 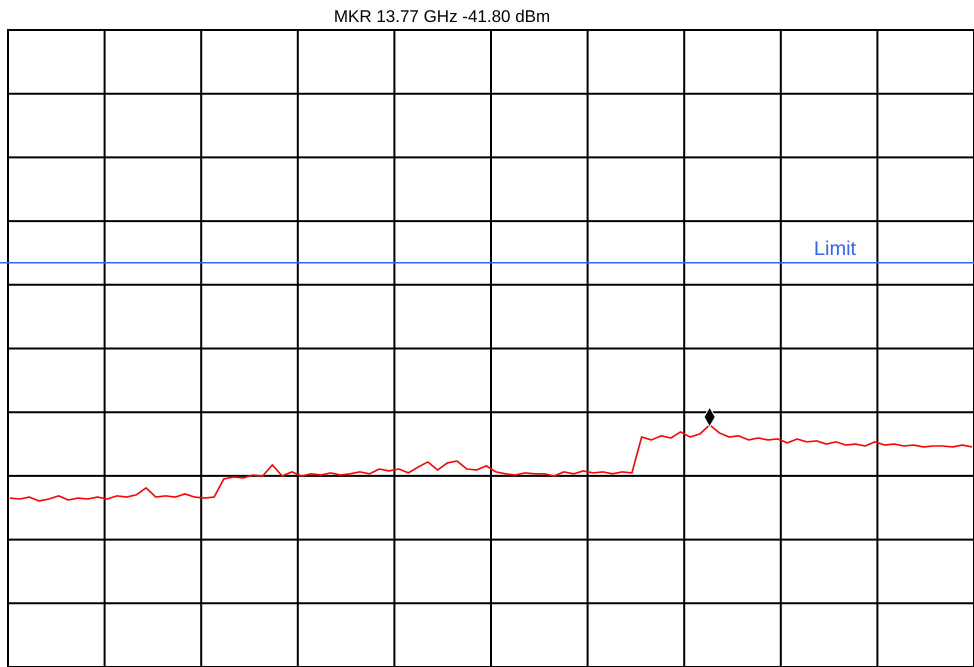 What do you see at coordinates (835, 249) in the screenshot?
I see `ref-line-label: Limit` at bounding box center [835, 249].